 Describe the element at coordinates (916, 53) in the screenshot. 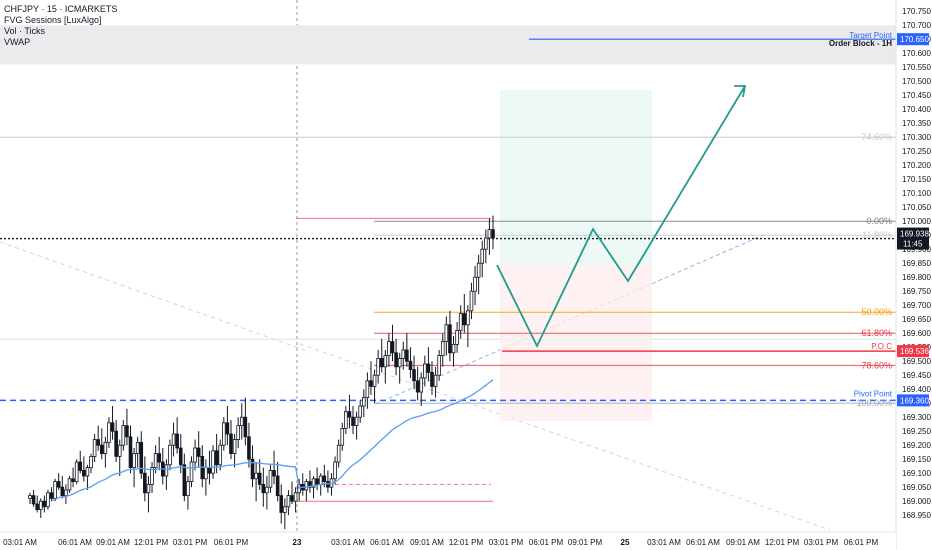

I see `y-tick-3: 170.600` at that location.